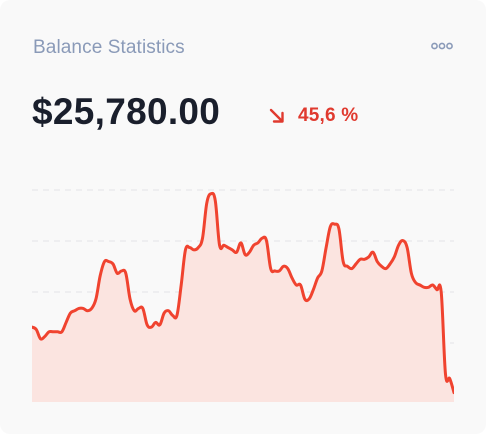 The image size is (486, 434). Describe the element at coordinates (328, 115) in the screenshot. I see `change-percentage: 45,6 %` at that location.